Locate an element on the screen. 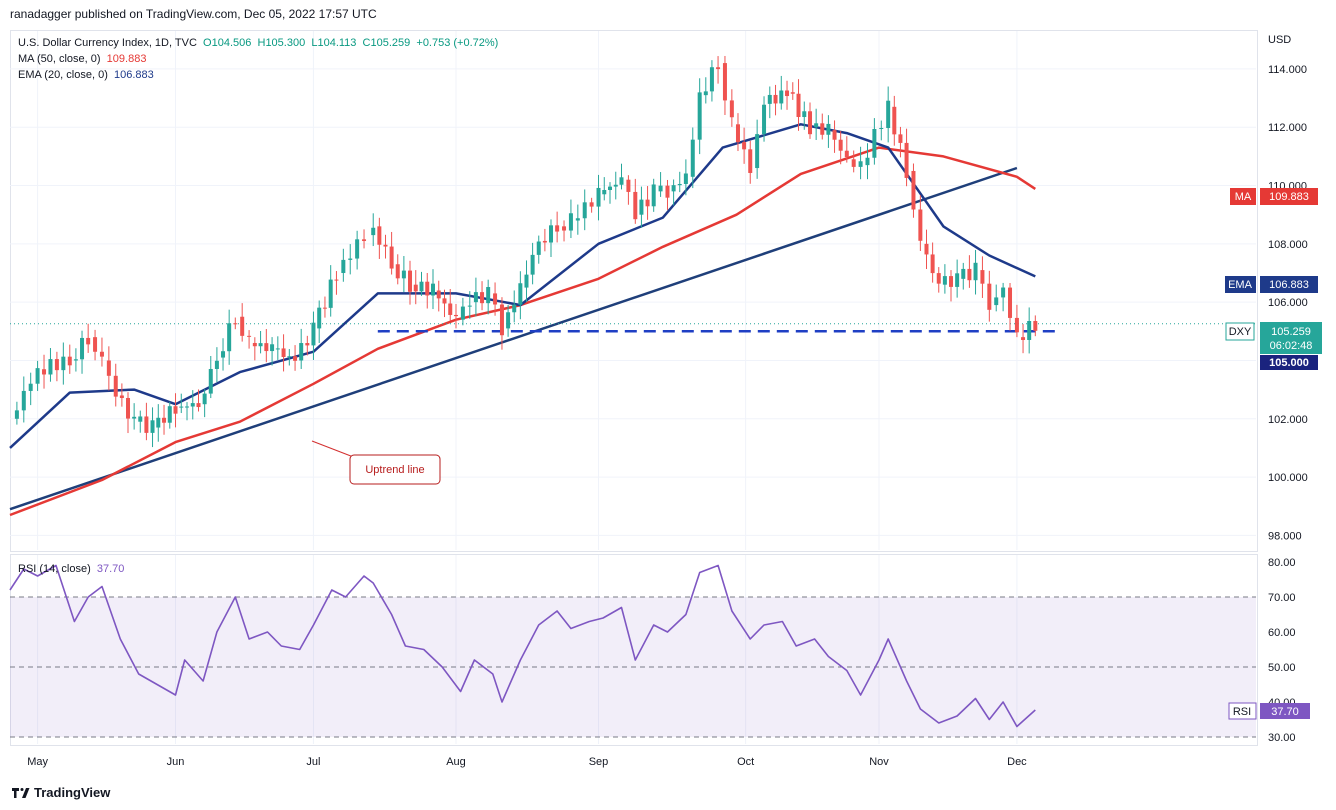 The image size is (1336, 810). ma-badge-bg is located at coordinates (1289, 196).